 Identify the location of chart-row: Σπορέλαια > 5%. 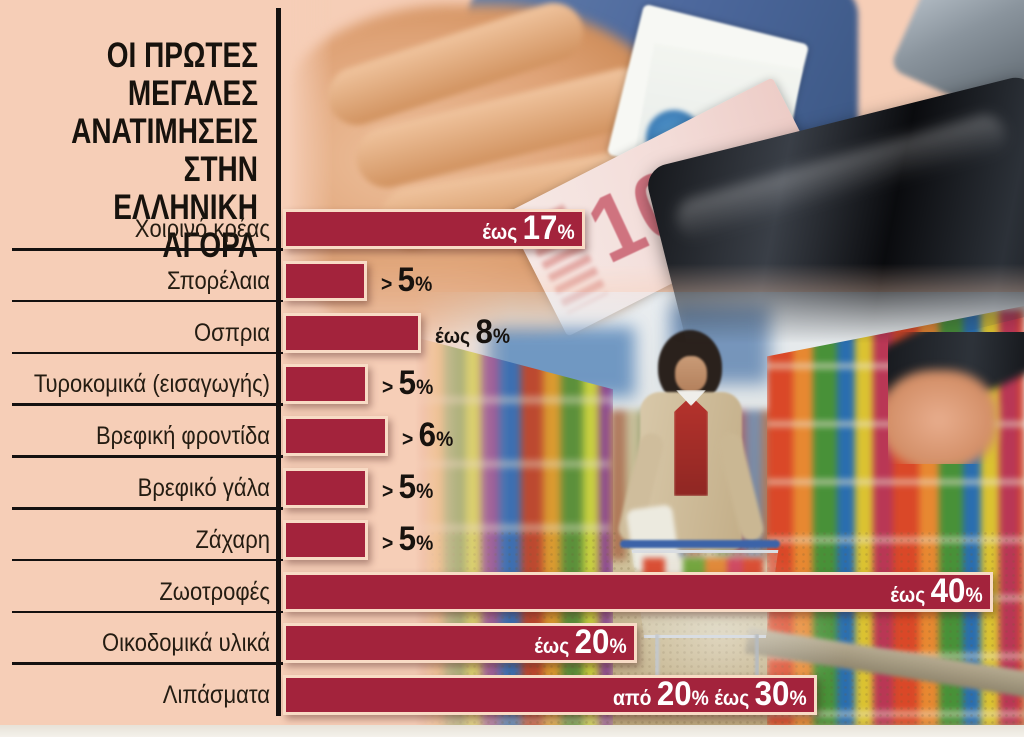
(512, 286).